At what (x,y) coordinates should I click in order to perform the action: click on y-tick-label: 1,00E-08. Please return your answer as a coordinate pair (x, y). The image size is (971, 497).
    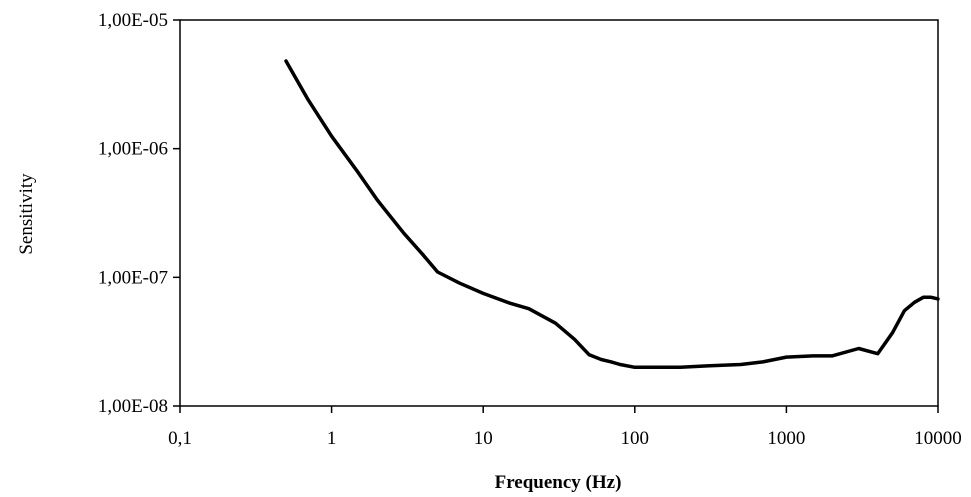
    Looking at the image, I should click on (133, 406).